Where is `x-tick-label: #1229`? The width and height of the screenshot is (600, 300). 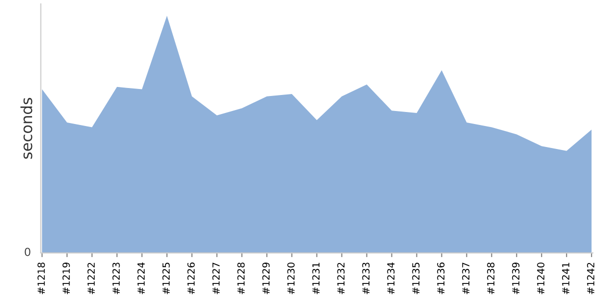 x-tick-label: #1229 is located at coordinates (266, 278).